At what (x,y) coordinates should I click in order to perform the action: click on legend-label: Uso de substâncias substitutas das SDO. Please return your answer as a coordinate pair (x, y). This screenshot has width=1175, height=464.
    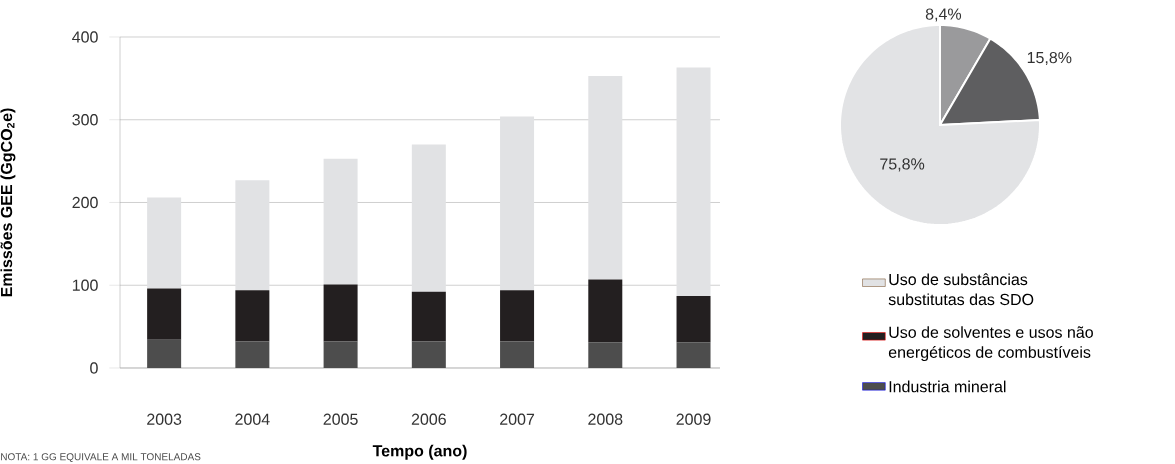
    Looking at the image, I should click on (961, 289).